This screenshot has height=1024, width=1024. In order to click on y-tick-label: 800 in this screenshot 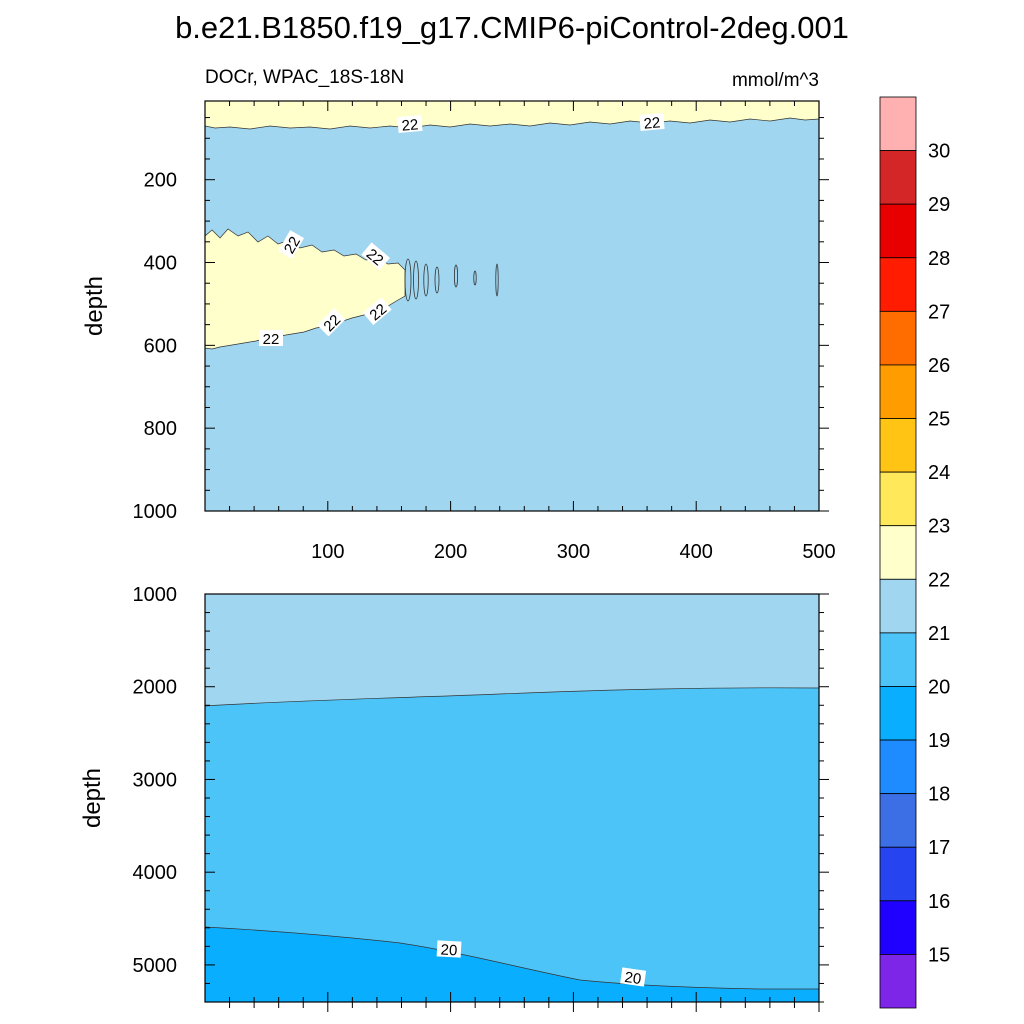, I will do `click(160, 429)`.